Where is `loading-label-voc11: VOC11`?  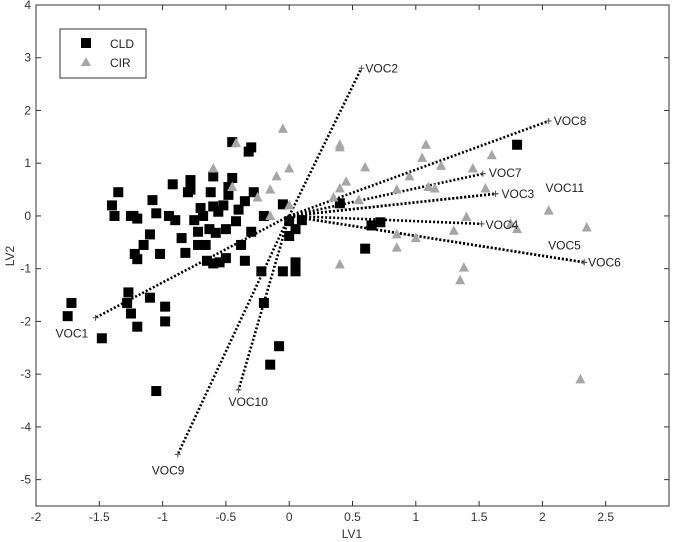
loading-label-voc11: VOC11 is located at coordinates (565, 188).